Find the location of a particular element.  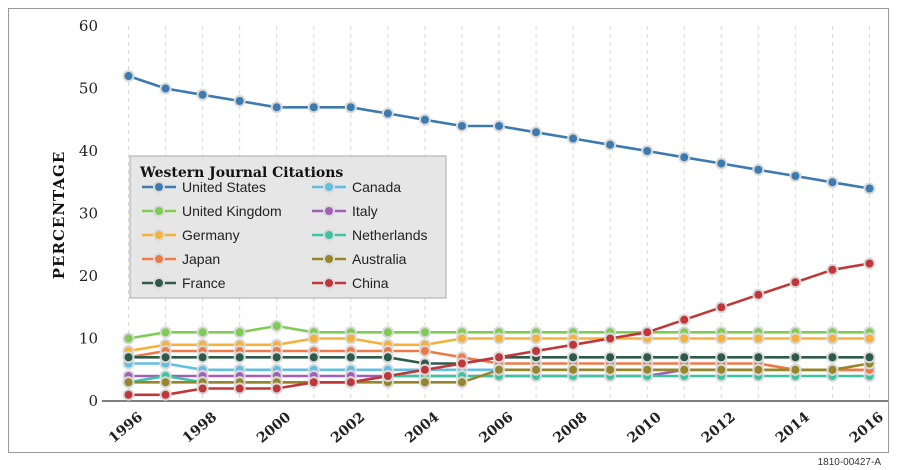

legend-label-china: China is located at coordinates (370, 283).